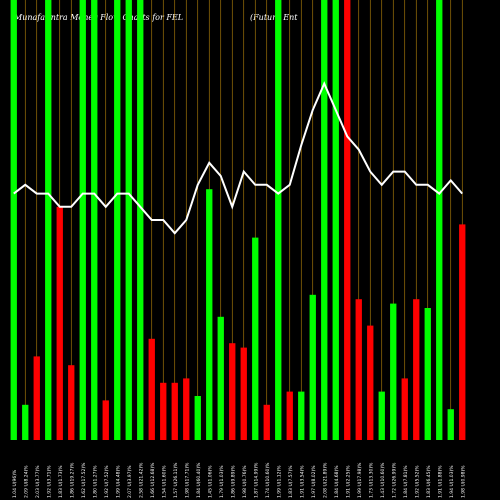  I want to click on x-tick-label: 1.86 U(9.89)%, so click(233, 481).